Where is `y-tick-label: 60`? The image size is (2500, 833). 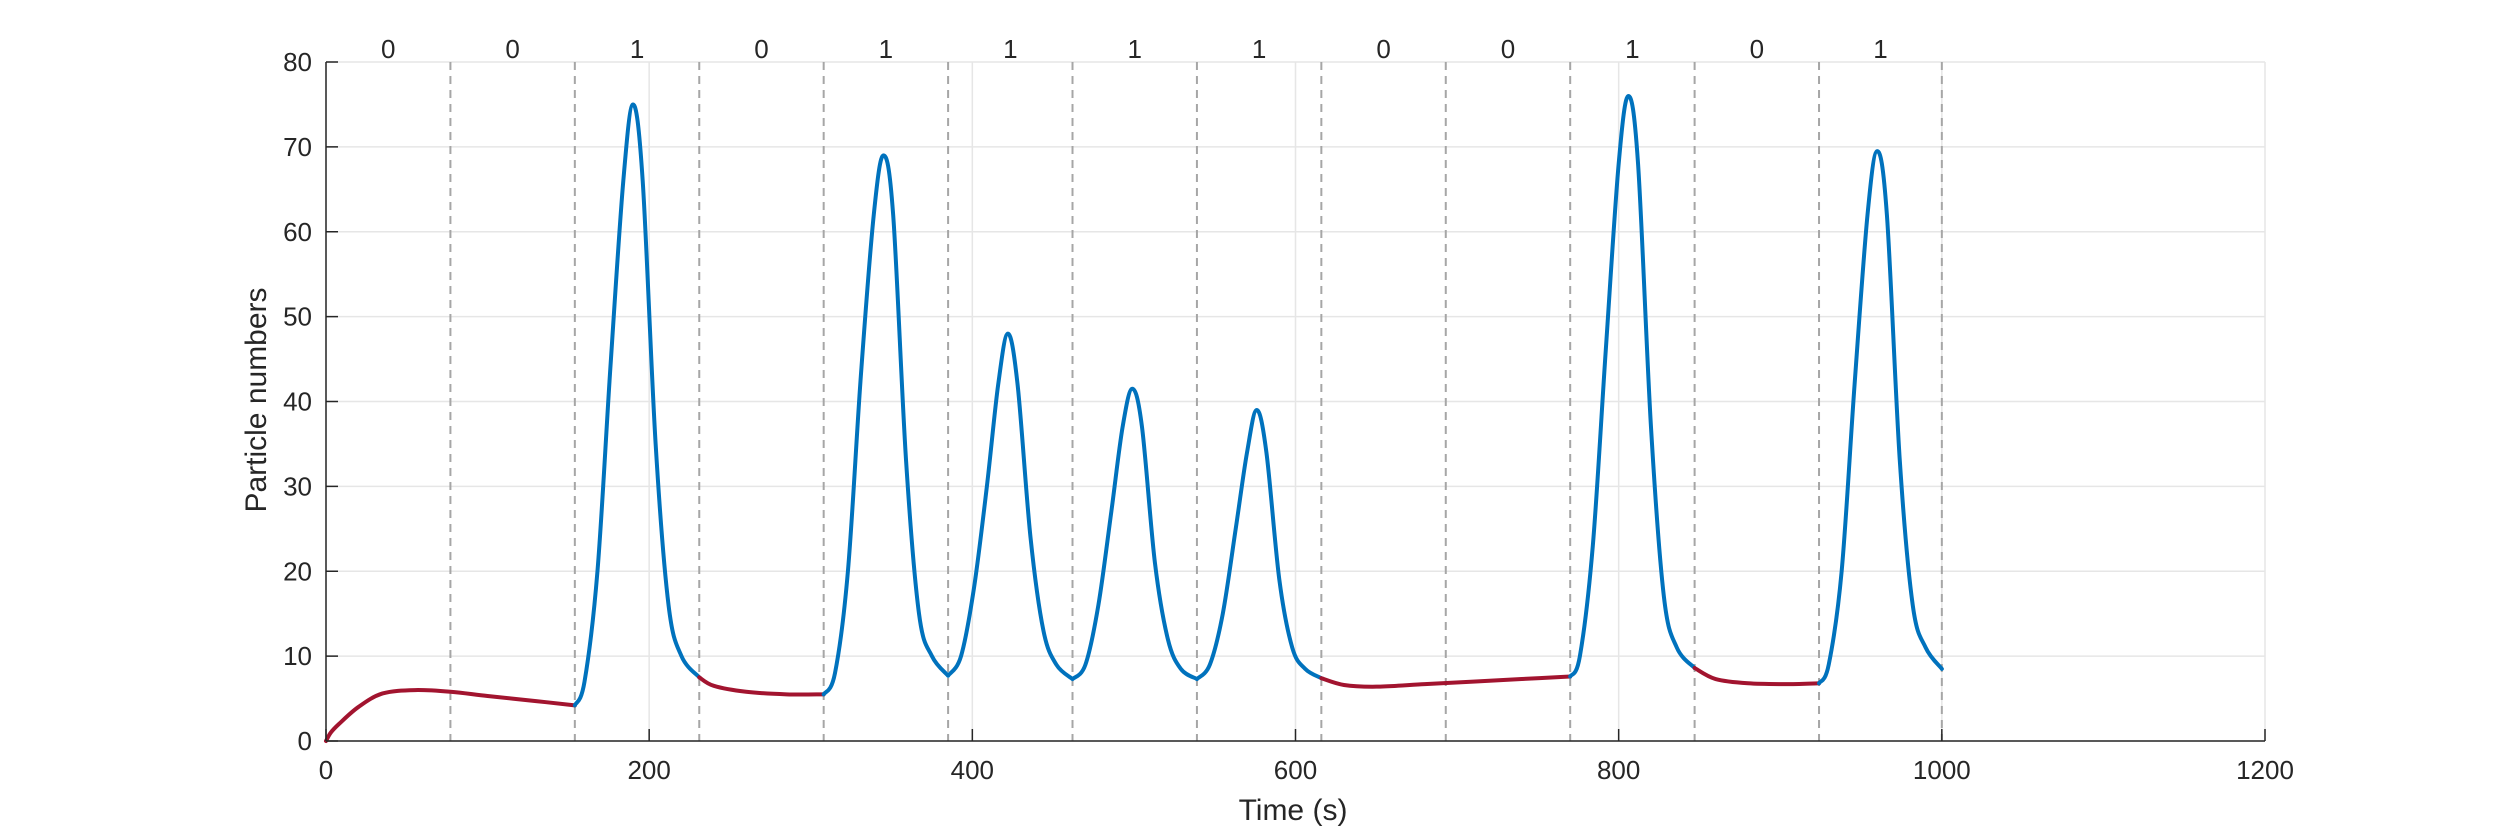 y-tick-label: 60 is located at coordinates (297, 232).